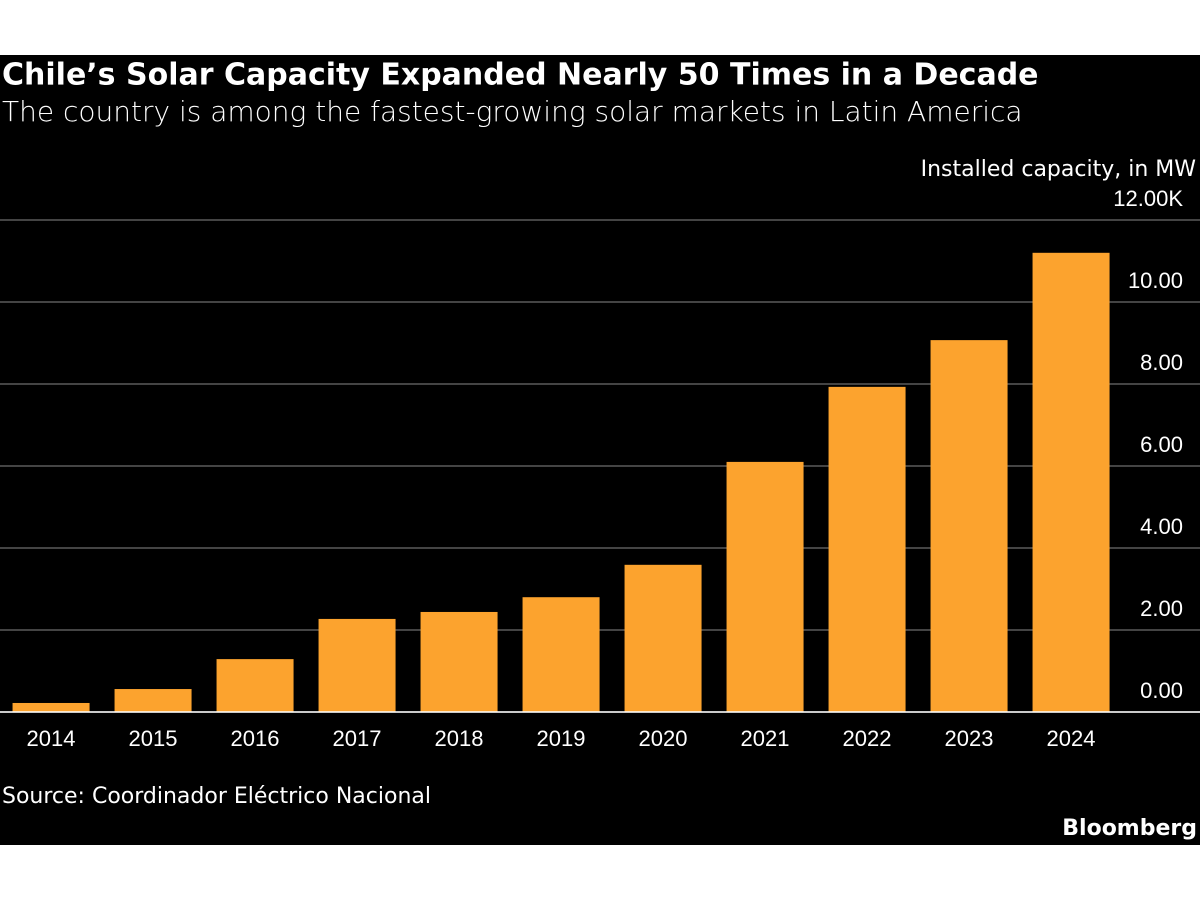  Describe the element at coordinates (216, 796) in the screenshot. I see `source: Source: Coordinador Eléctrico Nacional` at that location.